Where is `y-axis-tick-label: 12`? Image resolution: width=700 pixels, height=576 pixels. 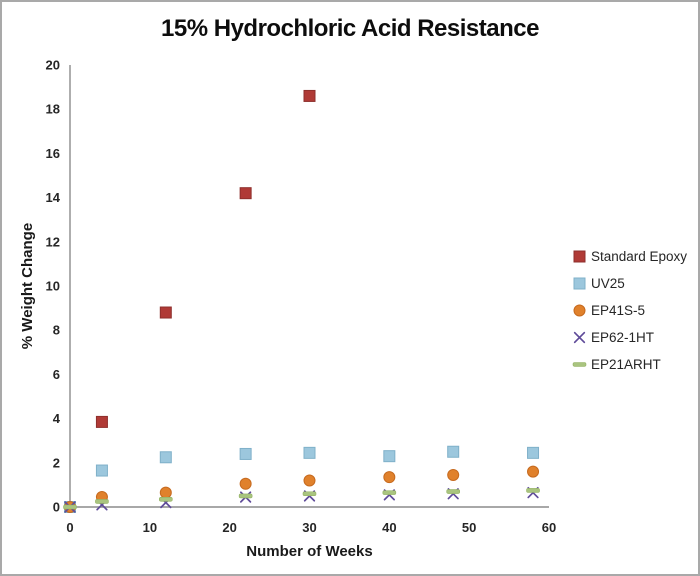 y-axis-tick-label: 12 is located at coordinates (53, 241).